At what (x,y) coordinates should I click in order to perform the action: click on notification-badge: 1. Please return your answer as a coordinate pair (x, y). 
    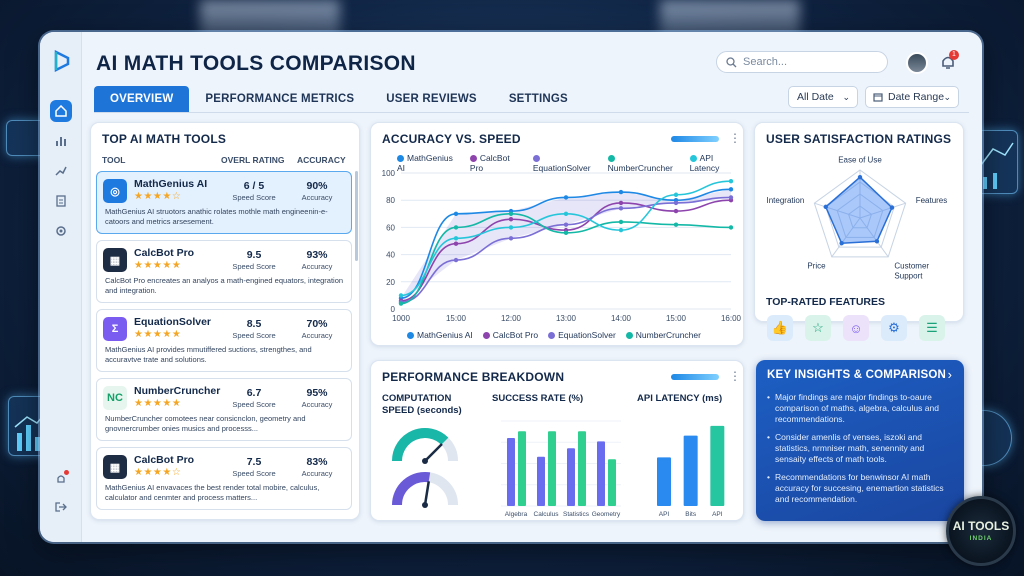
    Looking at the image, I should click on (954, 55).